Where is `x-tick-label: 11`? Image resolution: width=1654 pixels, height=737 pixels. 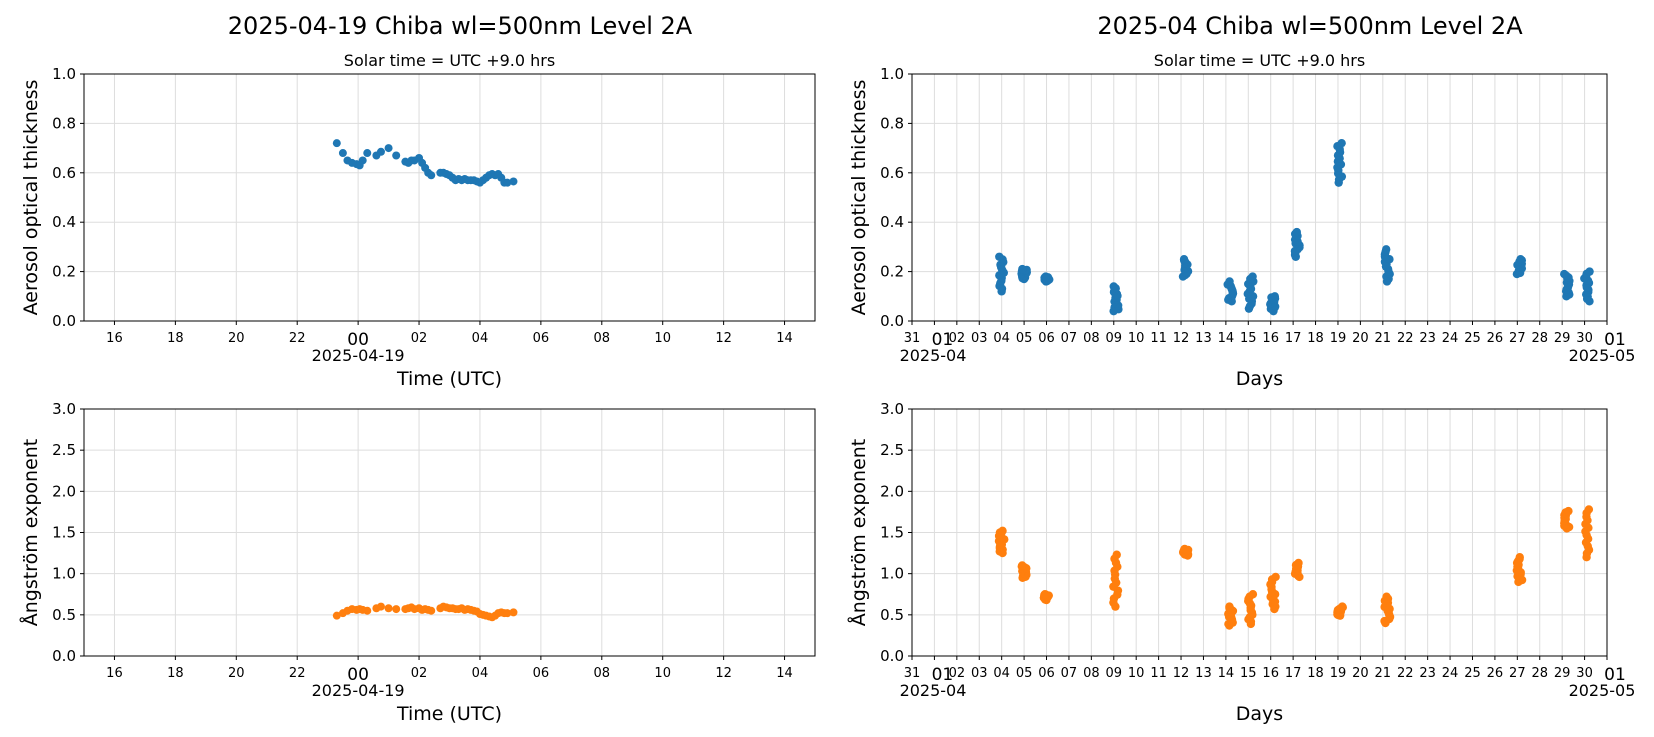 x-tick-label: 11 is located at coordinates (1158, 673).